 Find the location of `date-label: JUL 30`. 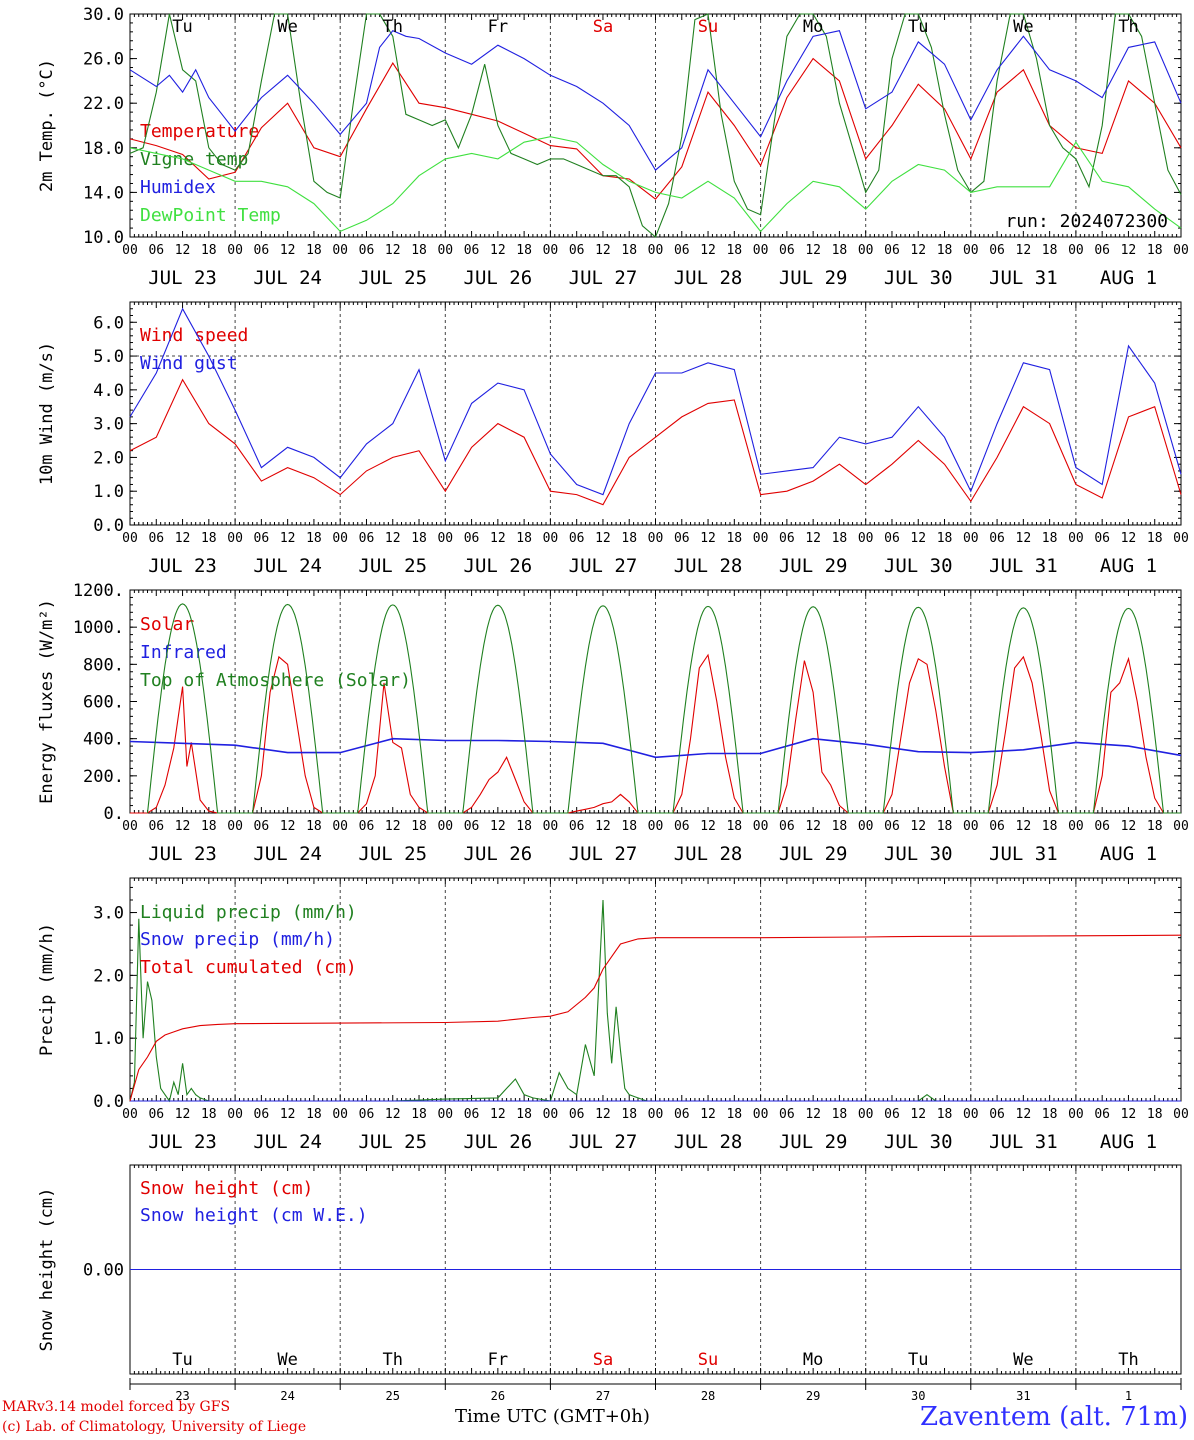

date-label: JUL 30 is located at coordinates (918, 278).